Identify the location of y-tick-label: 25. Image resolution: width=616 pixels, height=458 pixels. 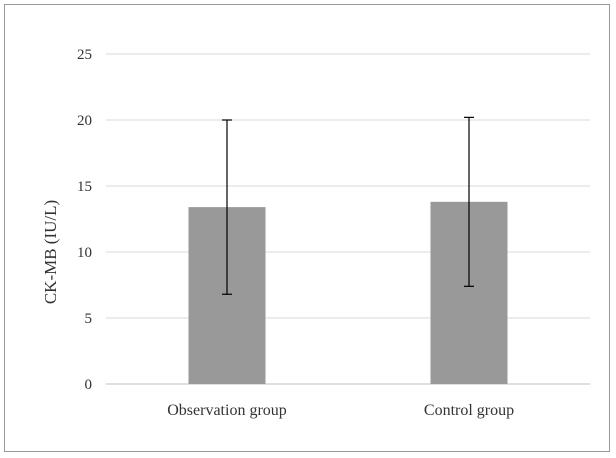
(84, 55).